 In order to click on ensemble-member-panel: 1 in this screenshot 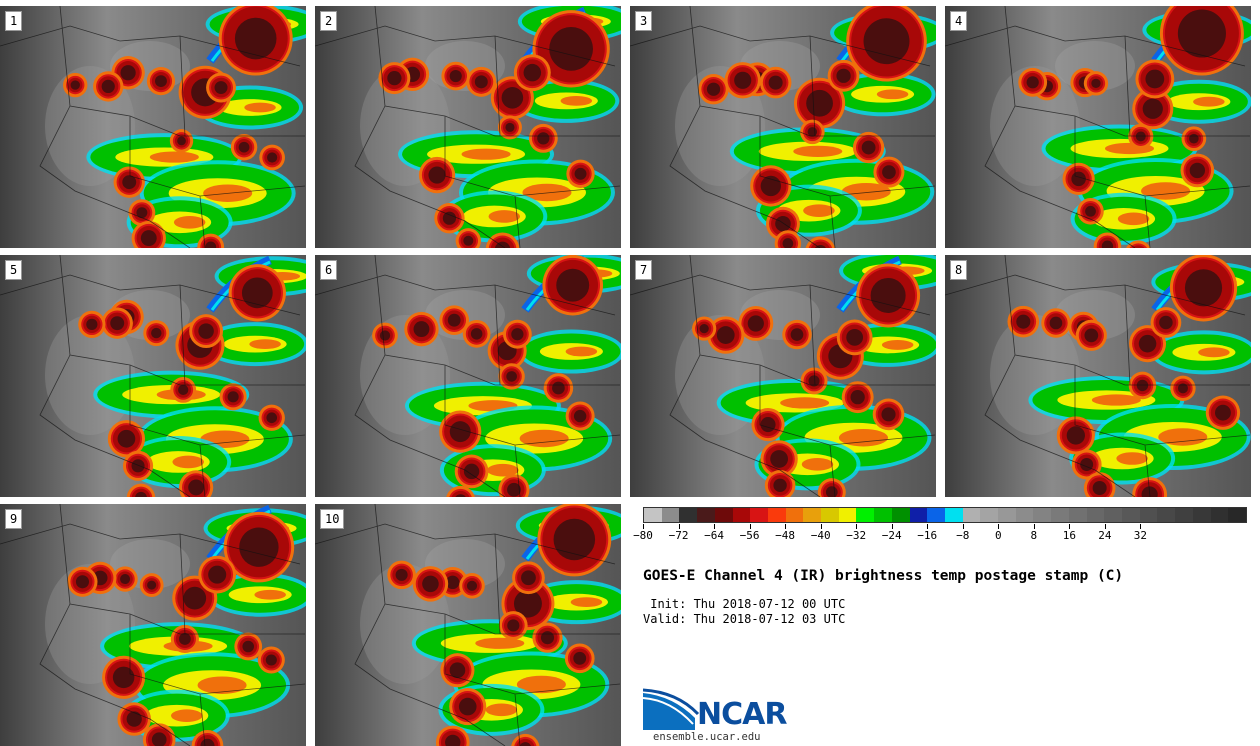, I will do `click(153, 127)`.